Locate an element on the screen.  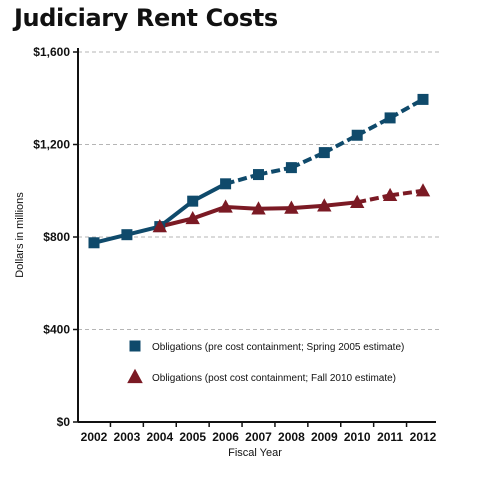
x-tick-label: 2004 is located at coordinates (159, 437).